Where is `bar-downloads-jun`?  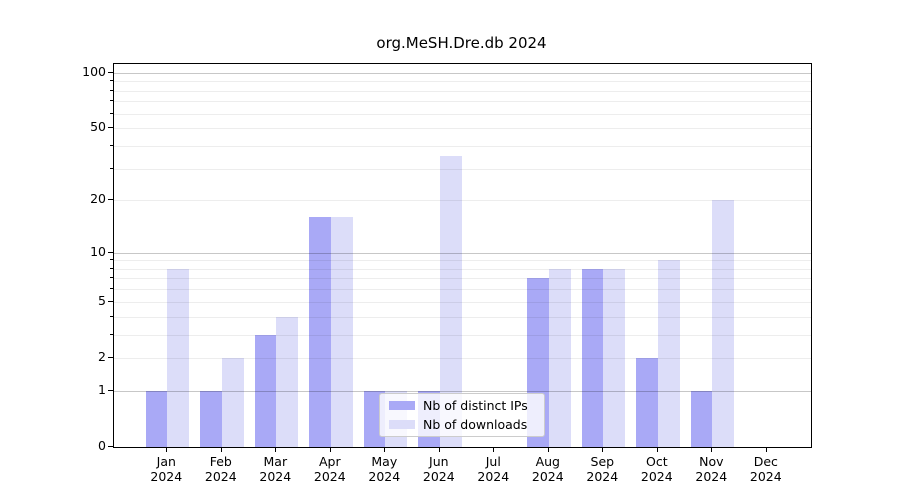
bar-downloads-jun is located at coordinates (450, 301).